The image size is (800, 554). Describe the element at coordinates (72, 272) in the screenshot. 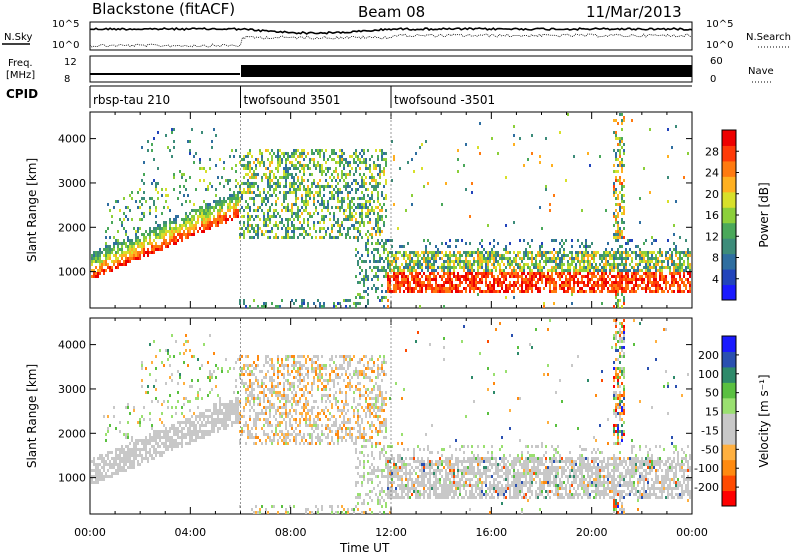

I see `y-tick-label: 1000` at that location.